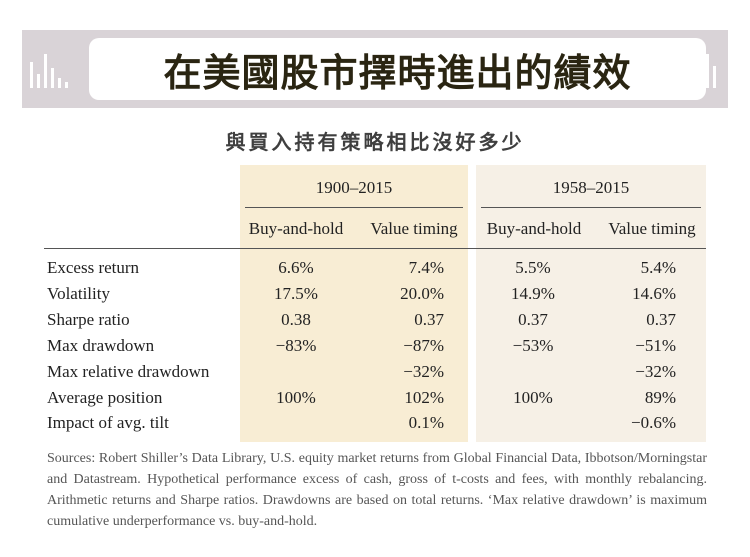 The image size is (750, 557). Describe the element at coordinates (128, 371) in the screenshot. I see `row-label: Max relative drawdown` at that location.